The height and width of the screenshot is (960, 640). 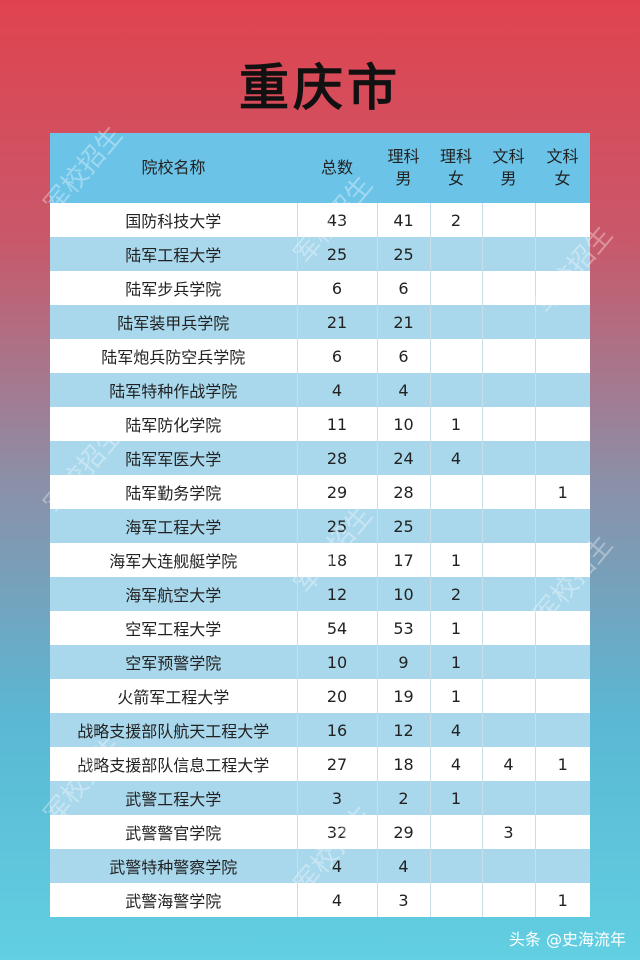 I want to click on table-row: 陆军防化学院 11 10 1, so click(x=320, y=424).